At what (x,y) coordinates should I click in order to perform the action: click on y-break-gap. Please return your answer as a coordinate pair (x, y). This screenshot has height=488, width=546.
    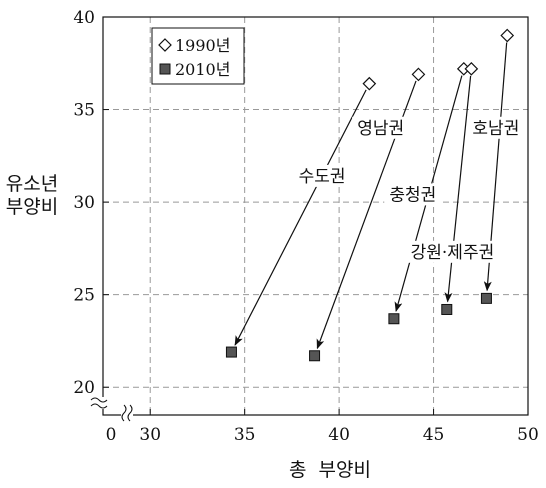
    Looking at the image, I should click on (99, 403).